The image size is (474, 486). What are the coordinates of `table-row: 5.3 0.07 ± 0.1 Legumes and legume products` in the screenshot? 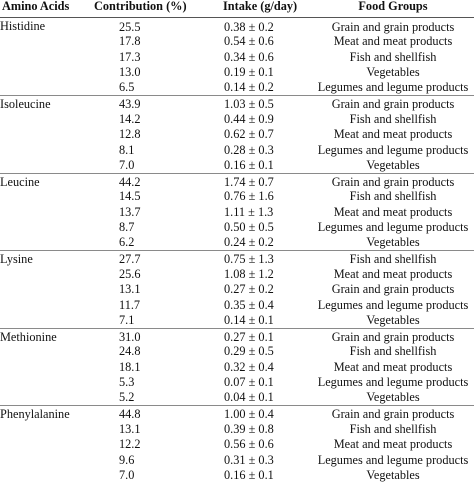 It's located at (237, 383).